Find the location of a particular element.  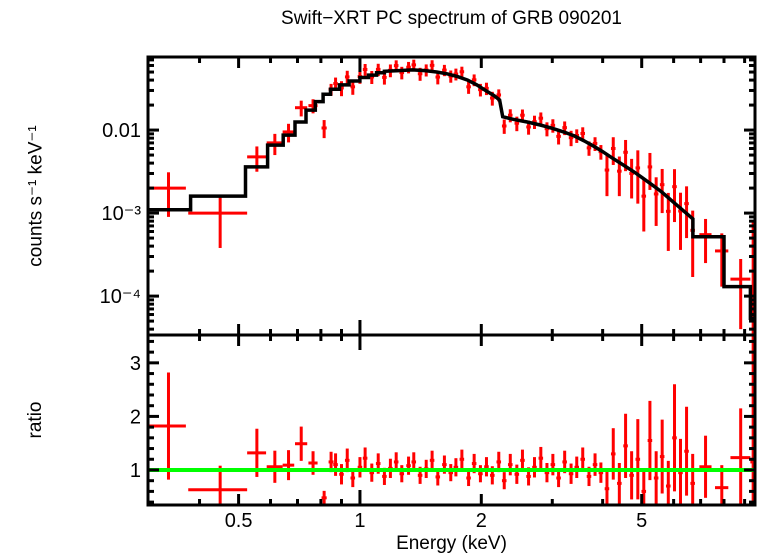

y-tick-label: 10⁻³ is located at coordinates (122, 214).